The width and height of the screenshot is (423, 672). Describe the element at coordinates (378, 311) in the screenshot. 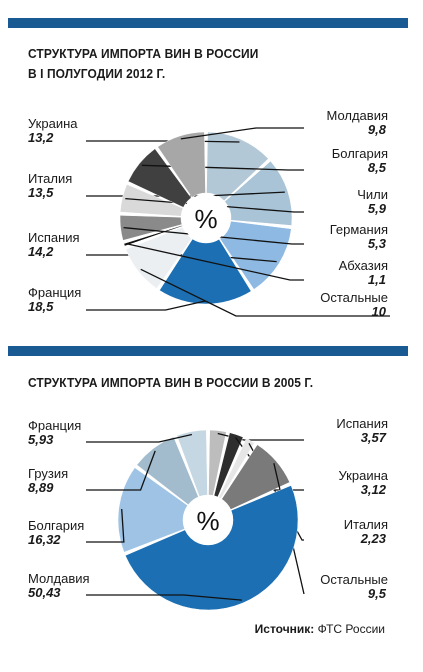

I see `c1-value-other: 10` at that location.